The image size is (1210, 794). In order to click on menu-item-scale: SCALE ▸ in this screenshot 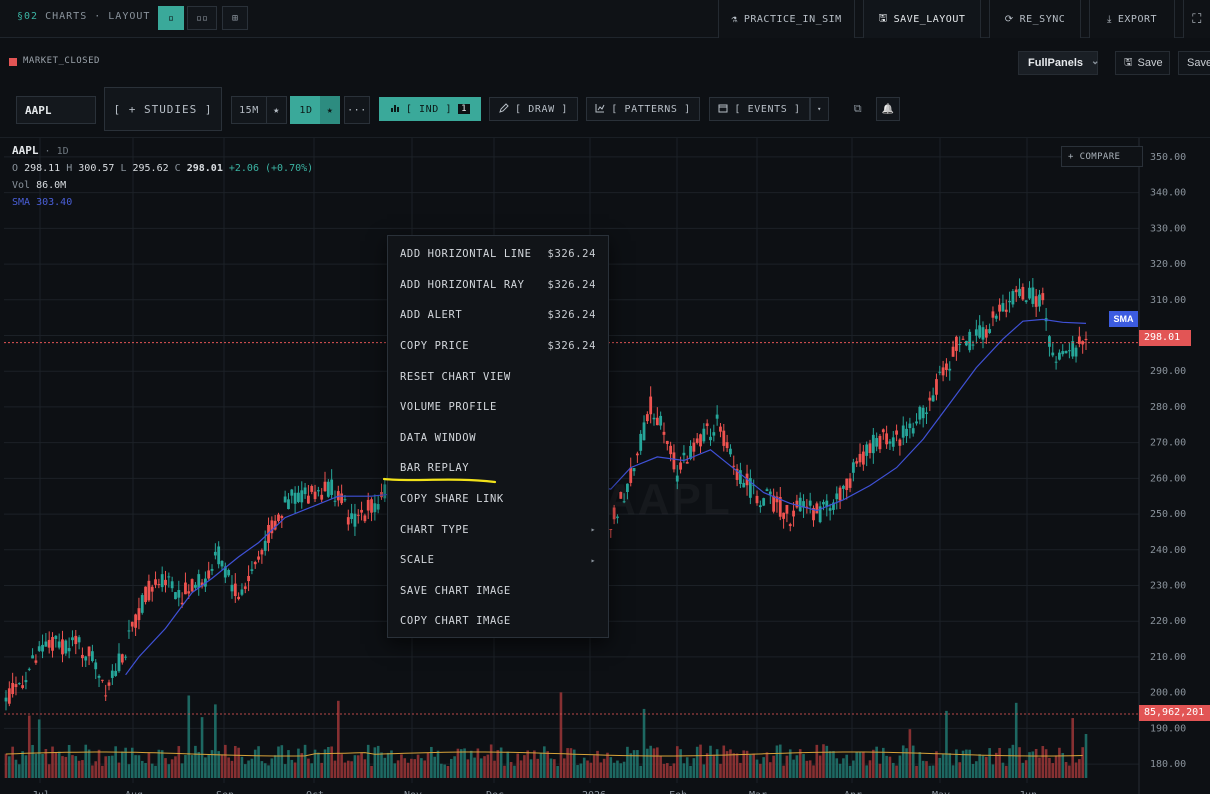, I will do `click(498, 560)`.